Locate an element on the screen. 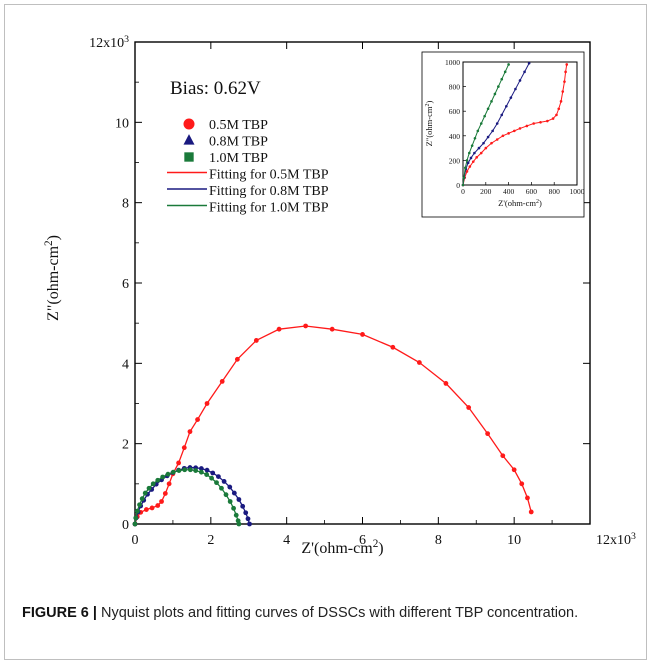  x-tick-label: 12x103 is located at coordinates (616, 540).